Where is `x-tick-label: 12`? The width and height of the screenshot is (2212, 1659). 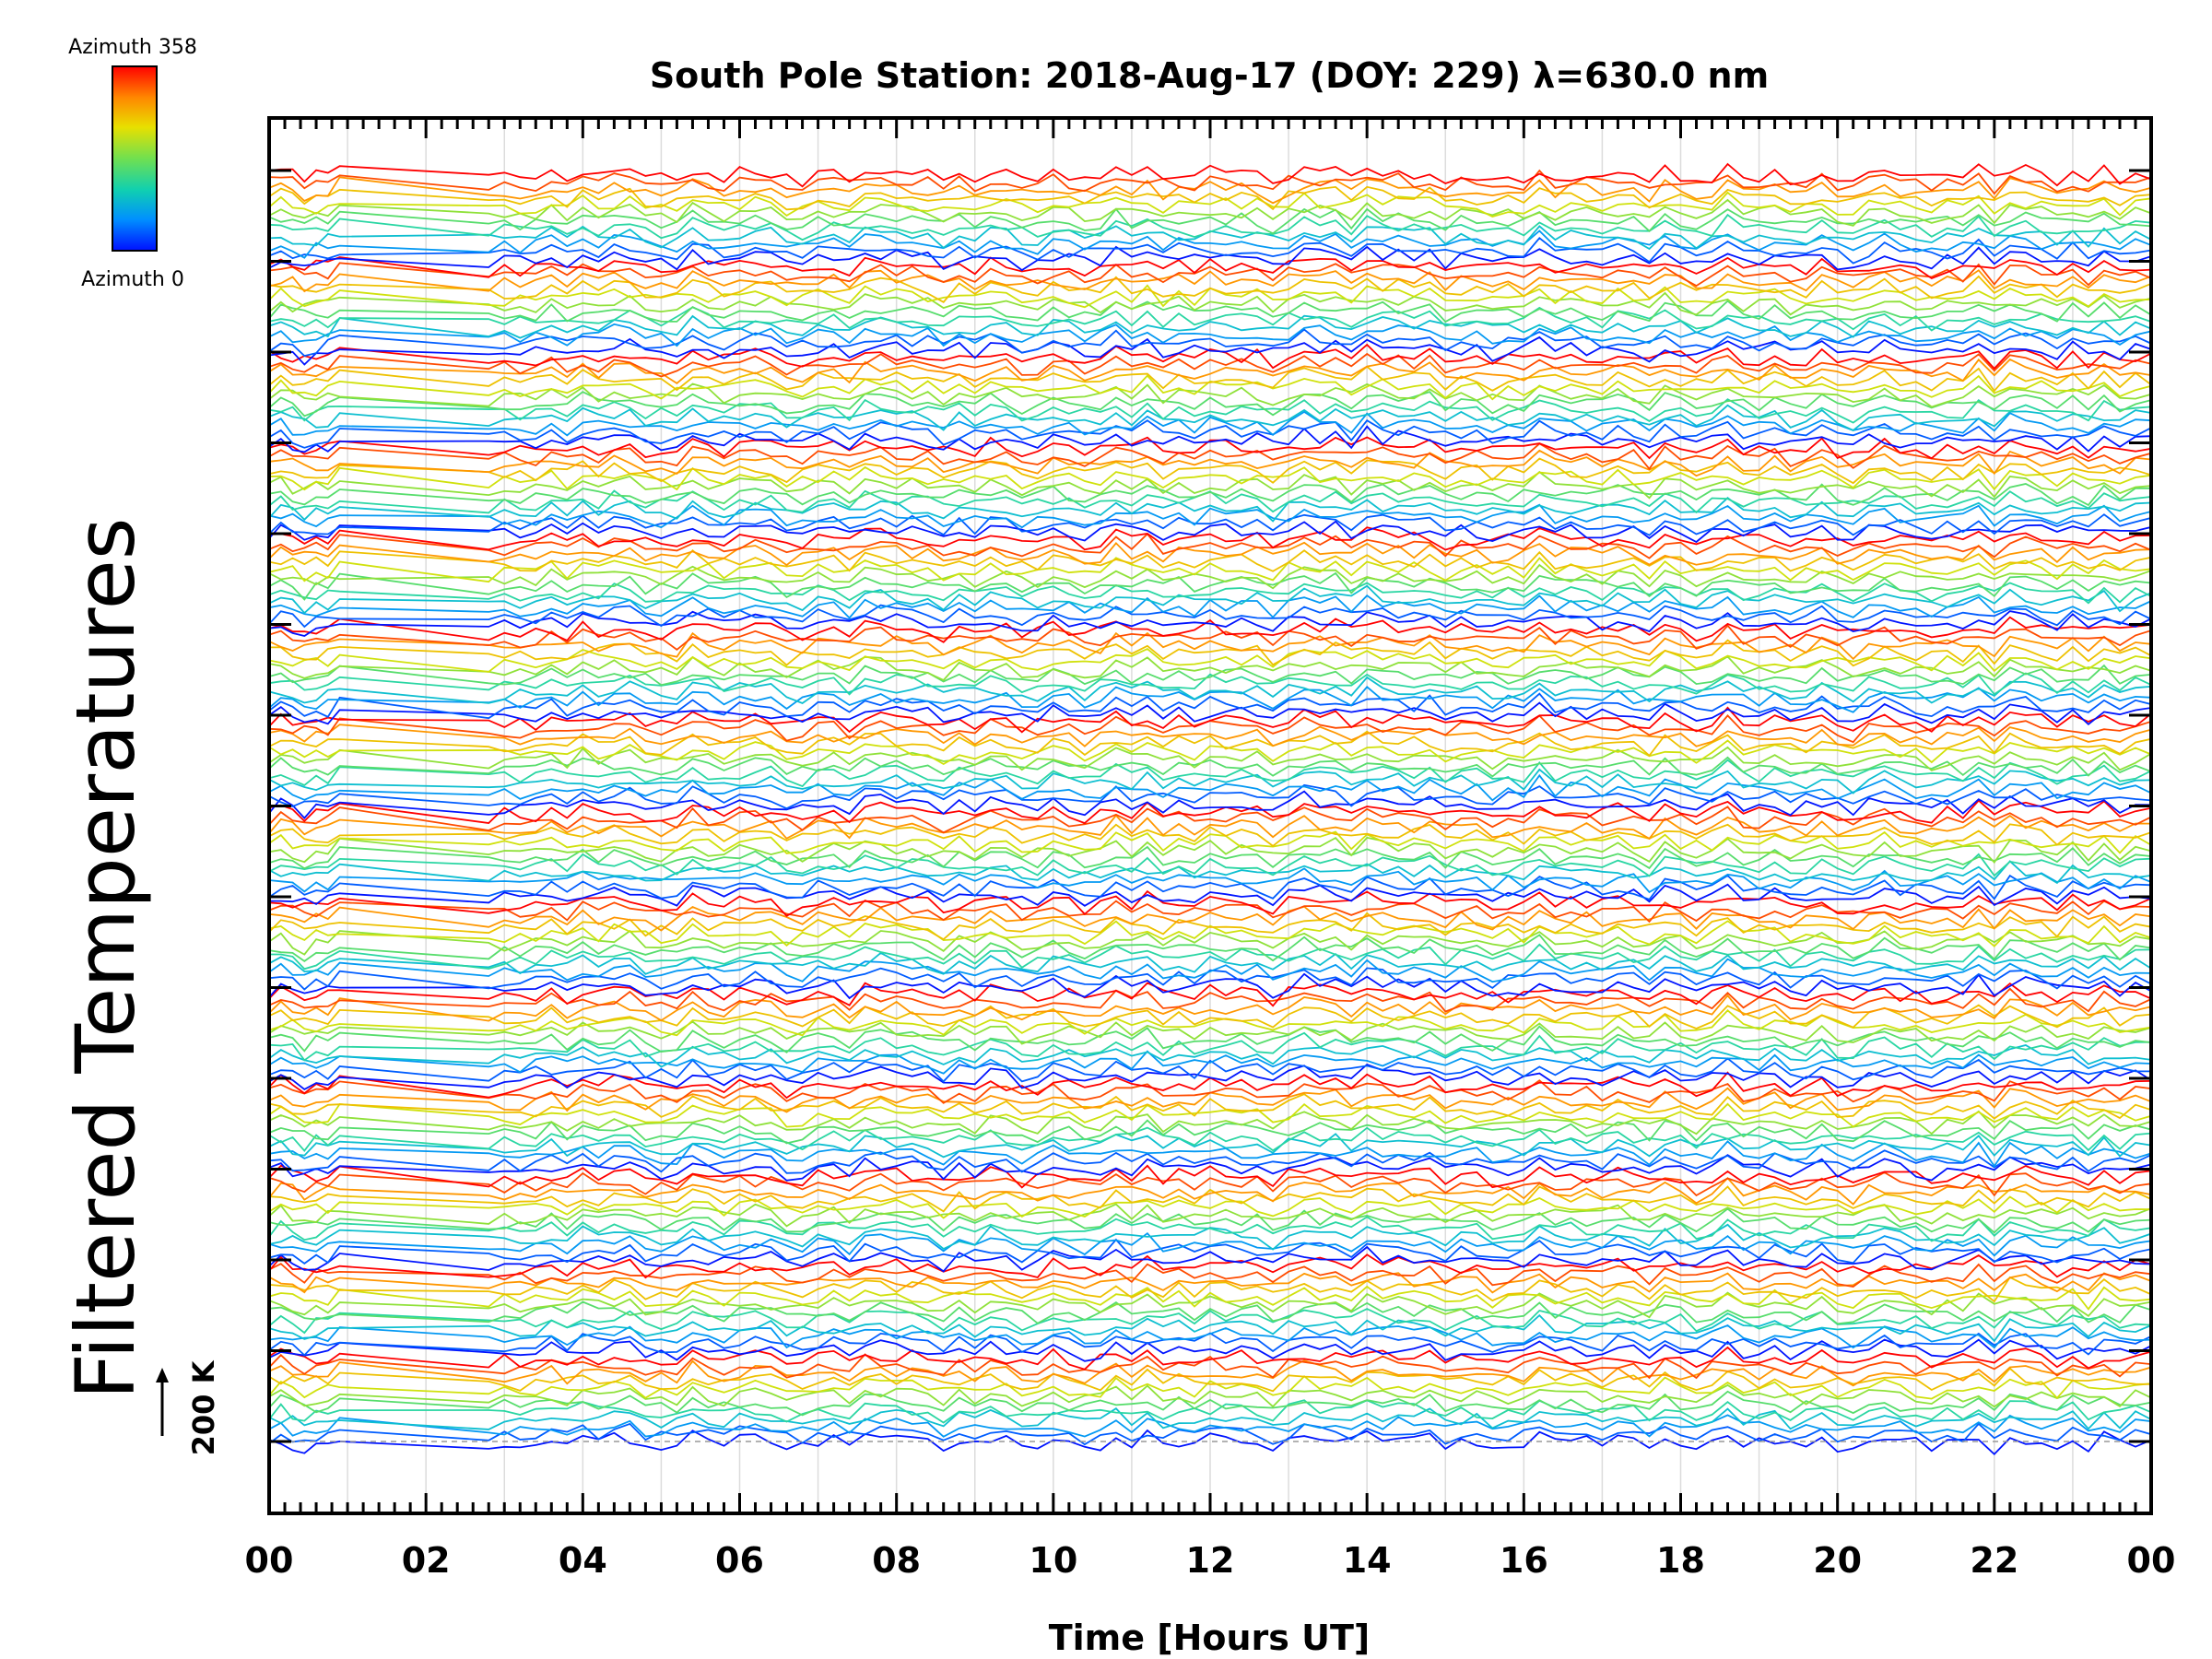
x-tick-label: 12 is located at coordinates (1210, 1560).